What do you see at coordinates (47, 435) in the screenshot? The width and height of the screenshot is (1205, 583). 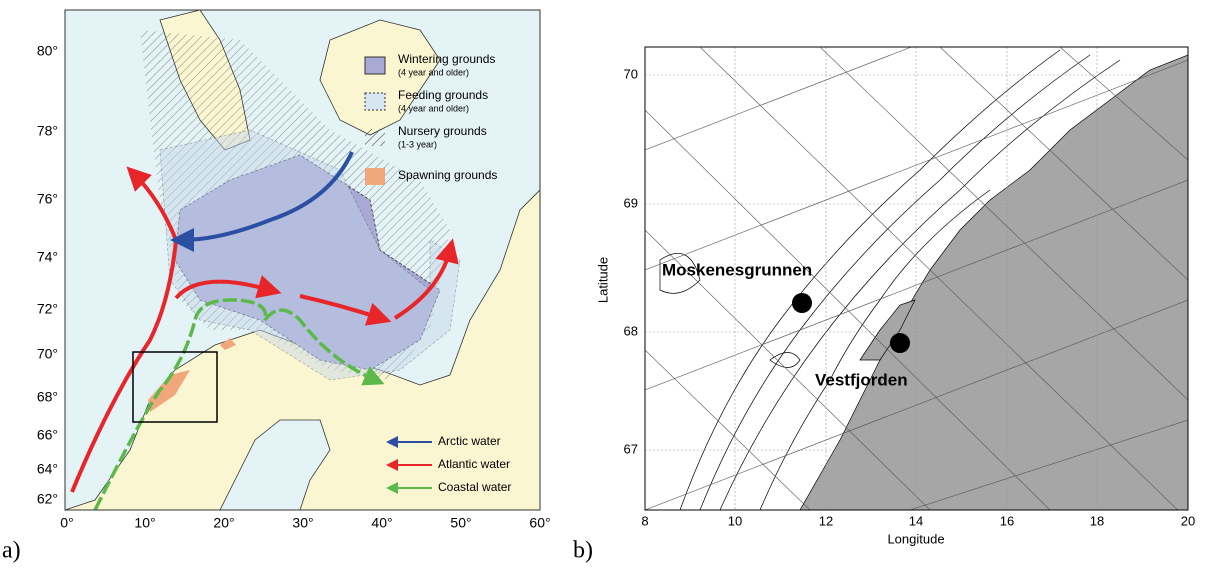 I see `lat-tick-label: 66°` at bounding box center [47, 435].